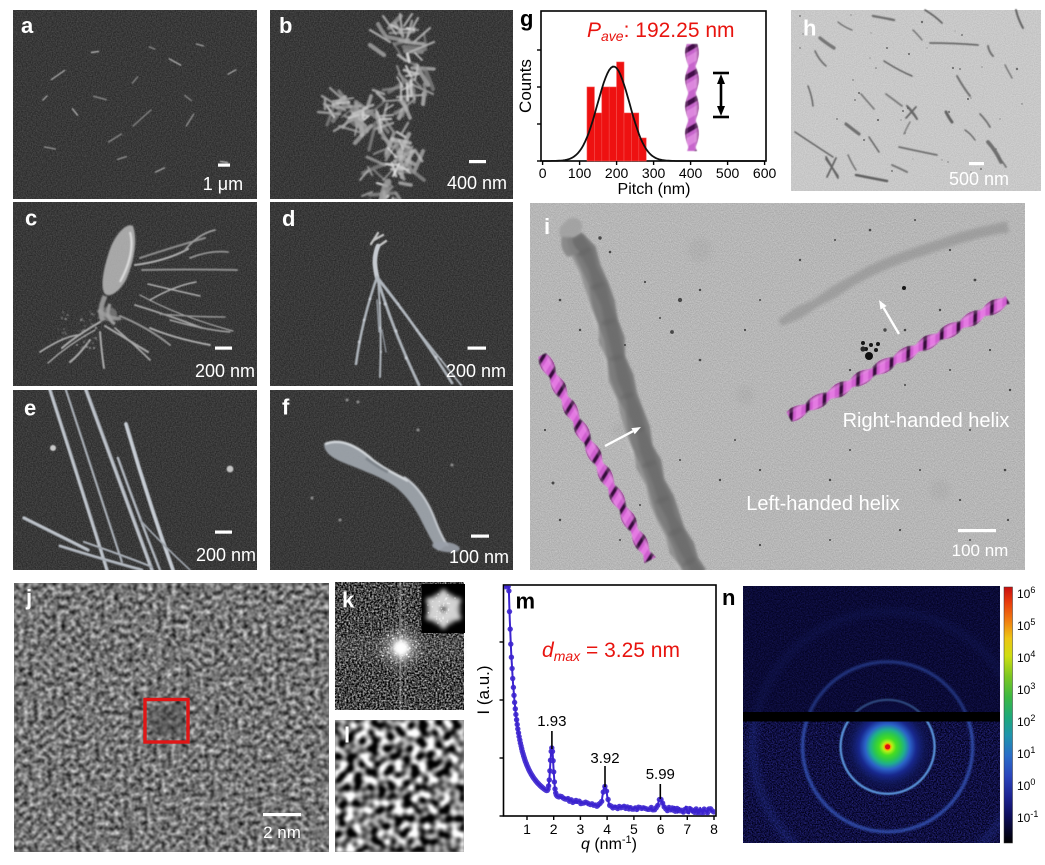 The height and width of the screenshot is (865, 1045). I want to click on svg-text: 400 nm, so click(477, 183).